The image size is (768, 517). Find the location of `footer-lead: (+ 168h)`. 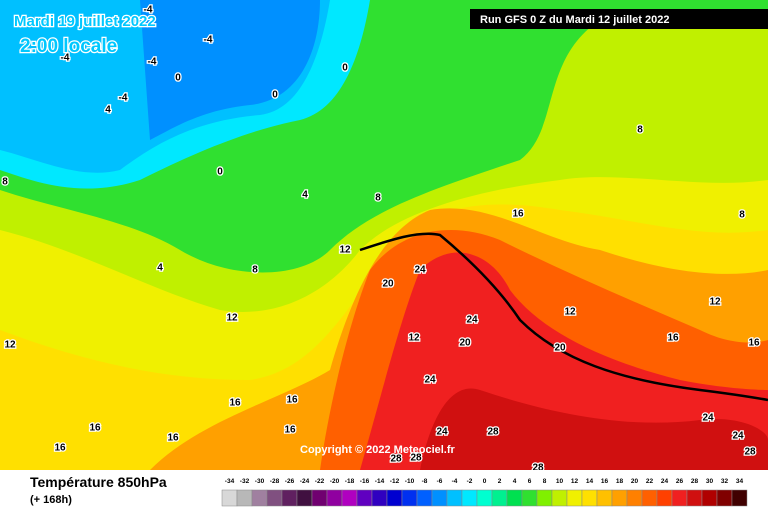

footer-lead: (+ 168h) is located at coordinates (51, 500).